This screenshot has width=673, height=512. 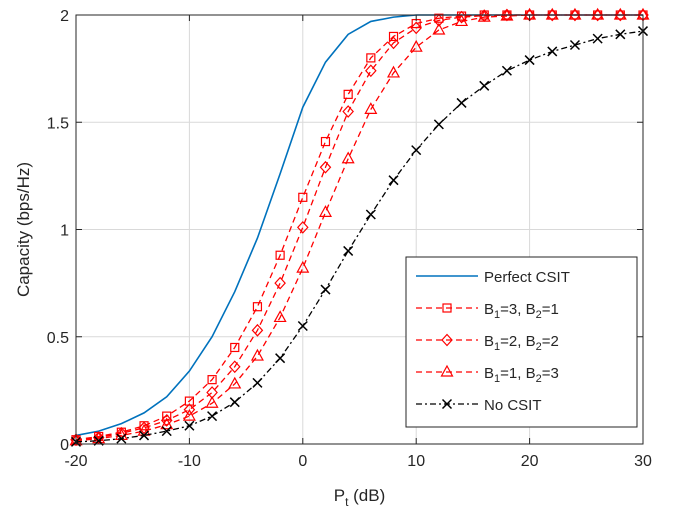 I want to click on legend-label: B1=2, B2=2, so click(x=521, y=343).